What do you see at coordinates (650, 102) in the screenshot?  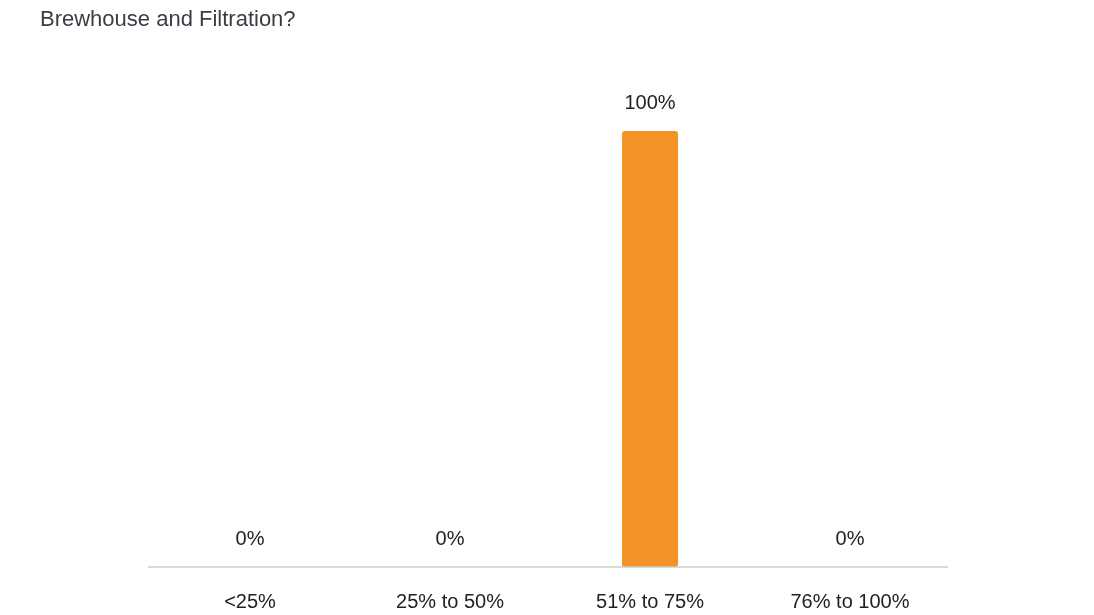 I see `data-label: 100%` at bounding box center [650, 102].